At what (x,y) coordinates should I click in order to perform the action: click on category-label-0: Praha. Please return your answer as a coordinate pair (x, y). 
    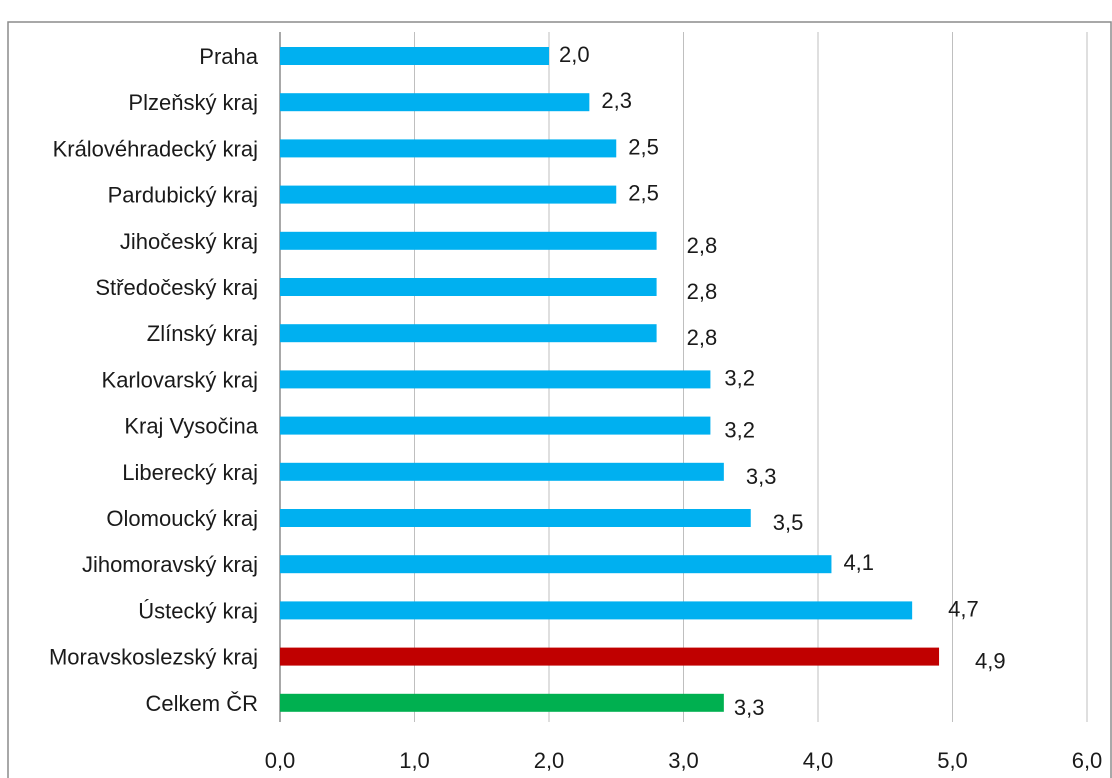
    Looking at the image, I should click on (228, 56).